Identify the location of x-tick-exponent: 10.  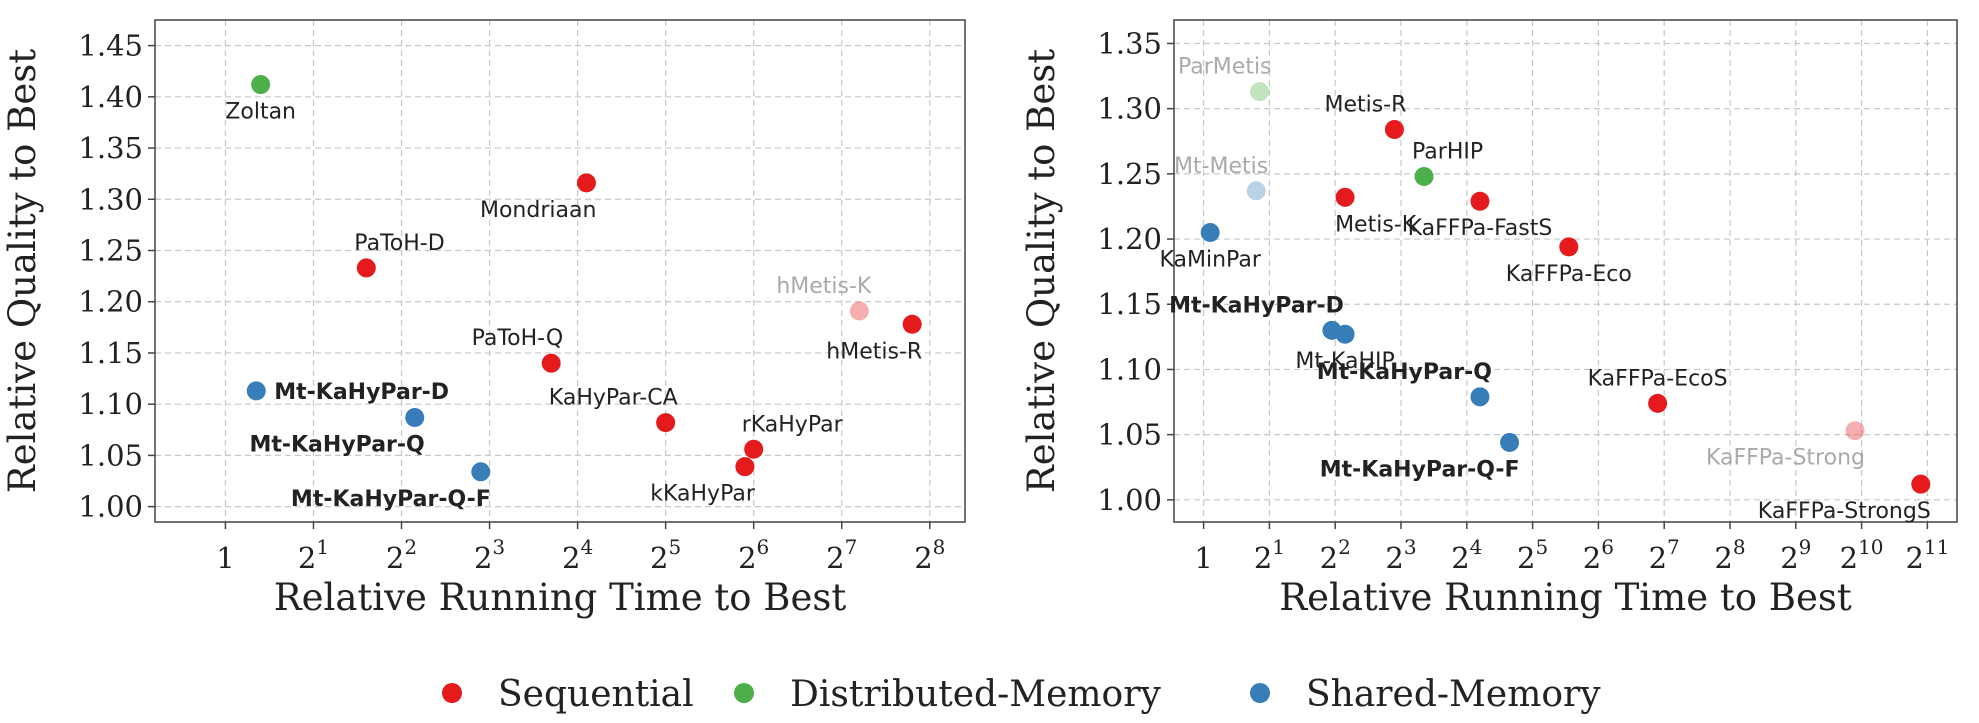
(1870, 547).